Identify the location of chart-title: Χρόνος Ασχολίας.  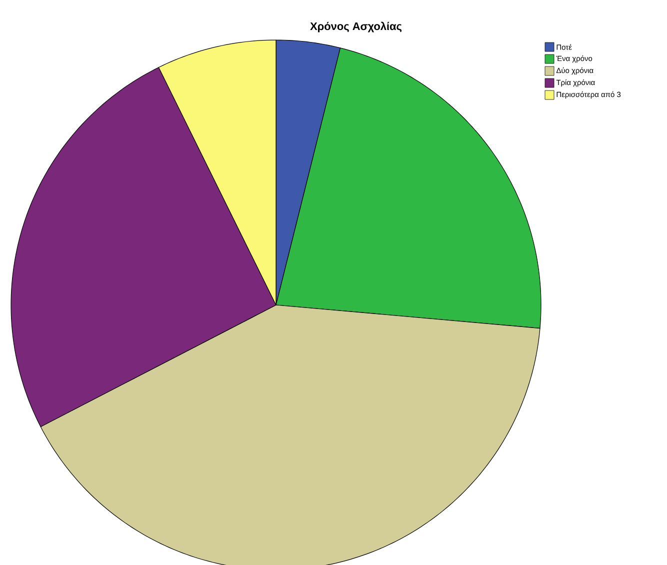
(356, 27).